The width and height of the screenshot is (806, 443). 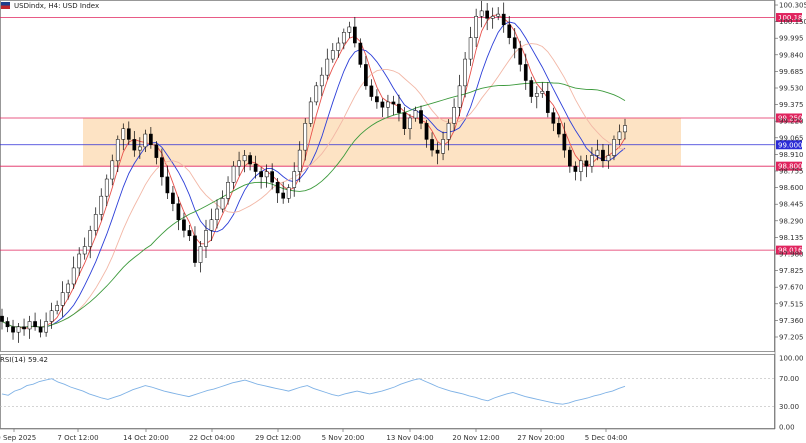 What do you see at coordinates (791, 122) in the screenshot?
I see `price-tick-label: 99.220` at bounding box center [791, 122].